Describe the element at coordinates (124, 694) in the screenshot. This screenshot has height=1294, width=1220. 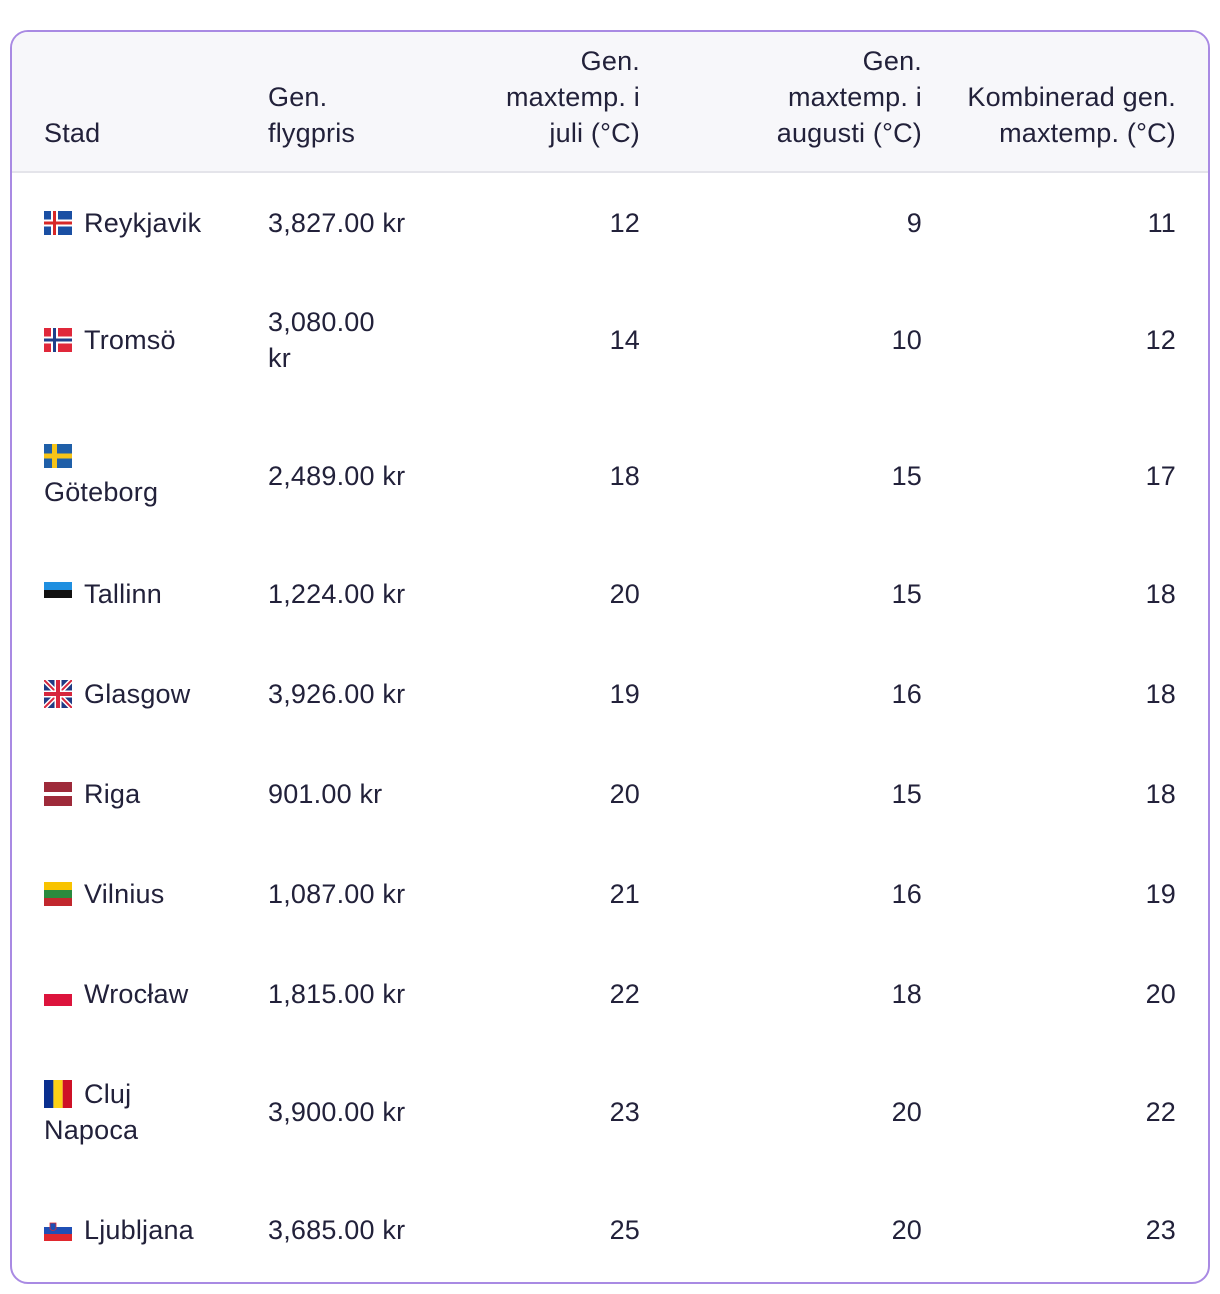
I see `city-cell: Glasgow` at that location.